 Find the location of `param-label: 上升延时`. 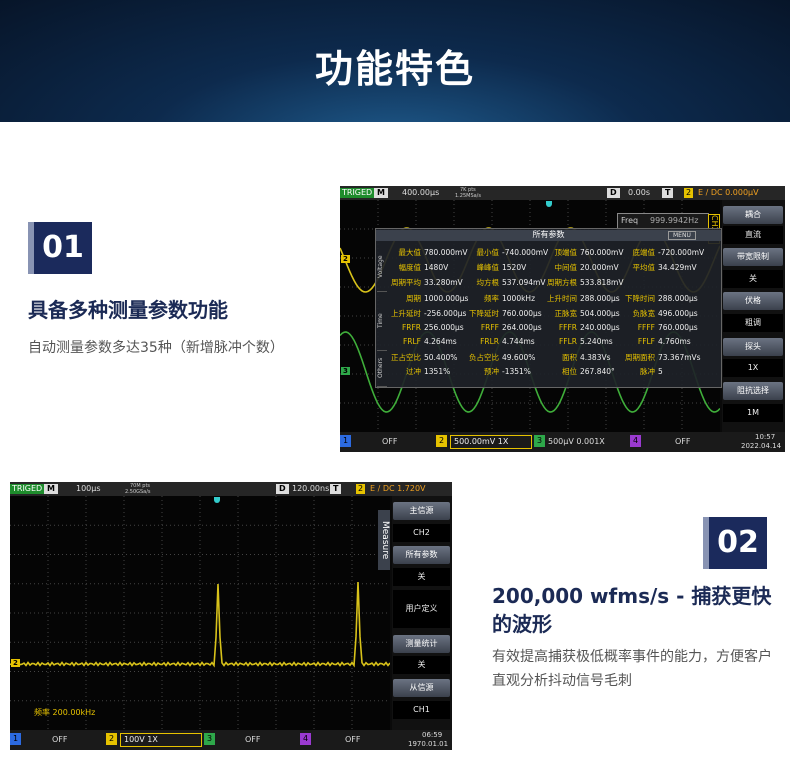

param-label: 上升延时 is located at coordinates (406, 313).